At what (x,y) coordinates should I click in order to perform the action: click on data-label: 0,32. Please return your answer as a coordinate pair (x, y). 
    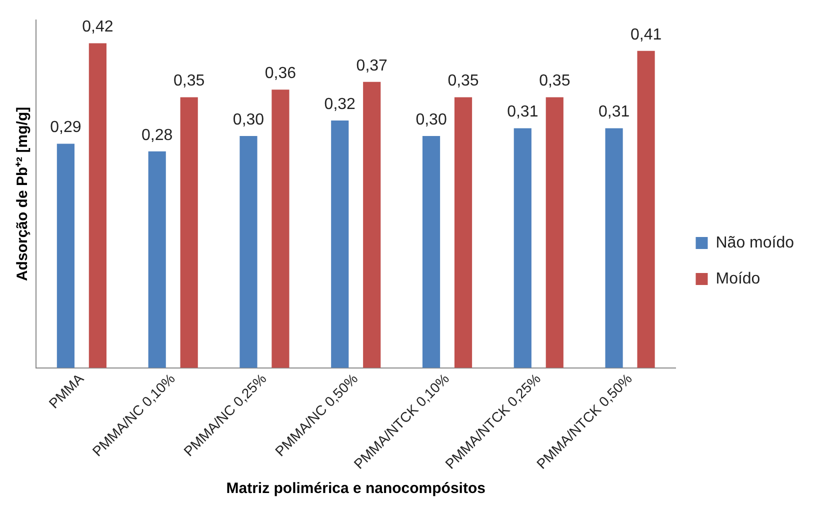
    Looking at the image, I should click on (340, 104).